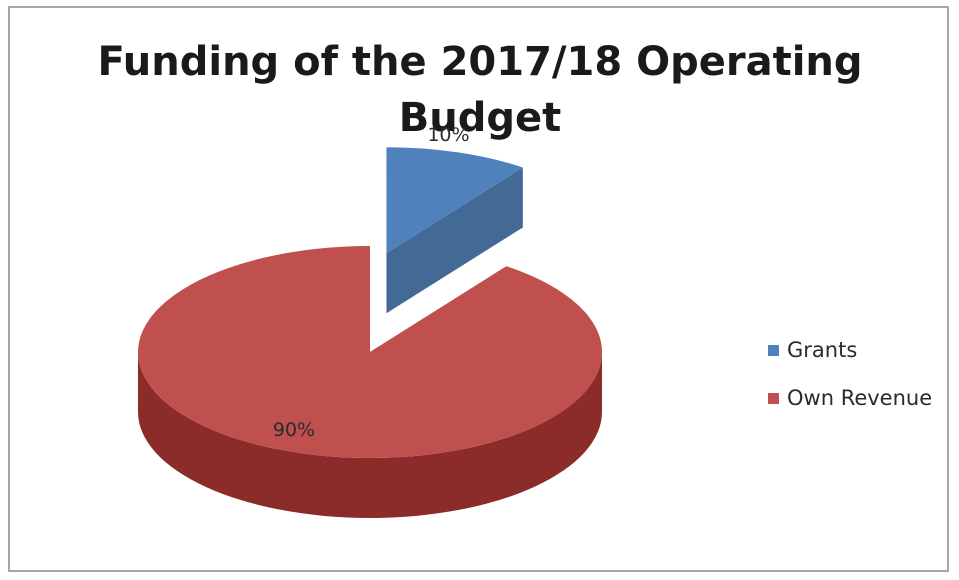  Describe the element at coordinates (773, 350) in the screenshot. I see `legend-swatch-grants` at that location.